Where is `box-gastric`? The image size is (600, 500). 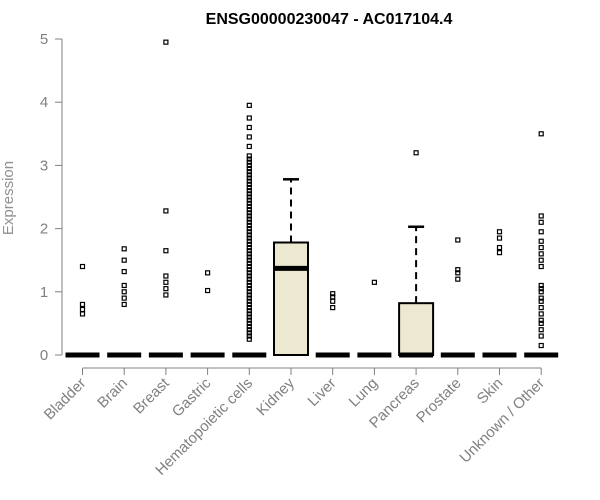 box-gastric is located at coordinates (207, 314).